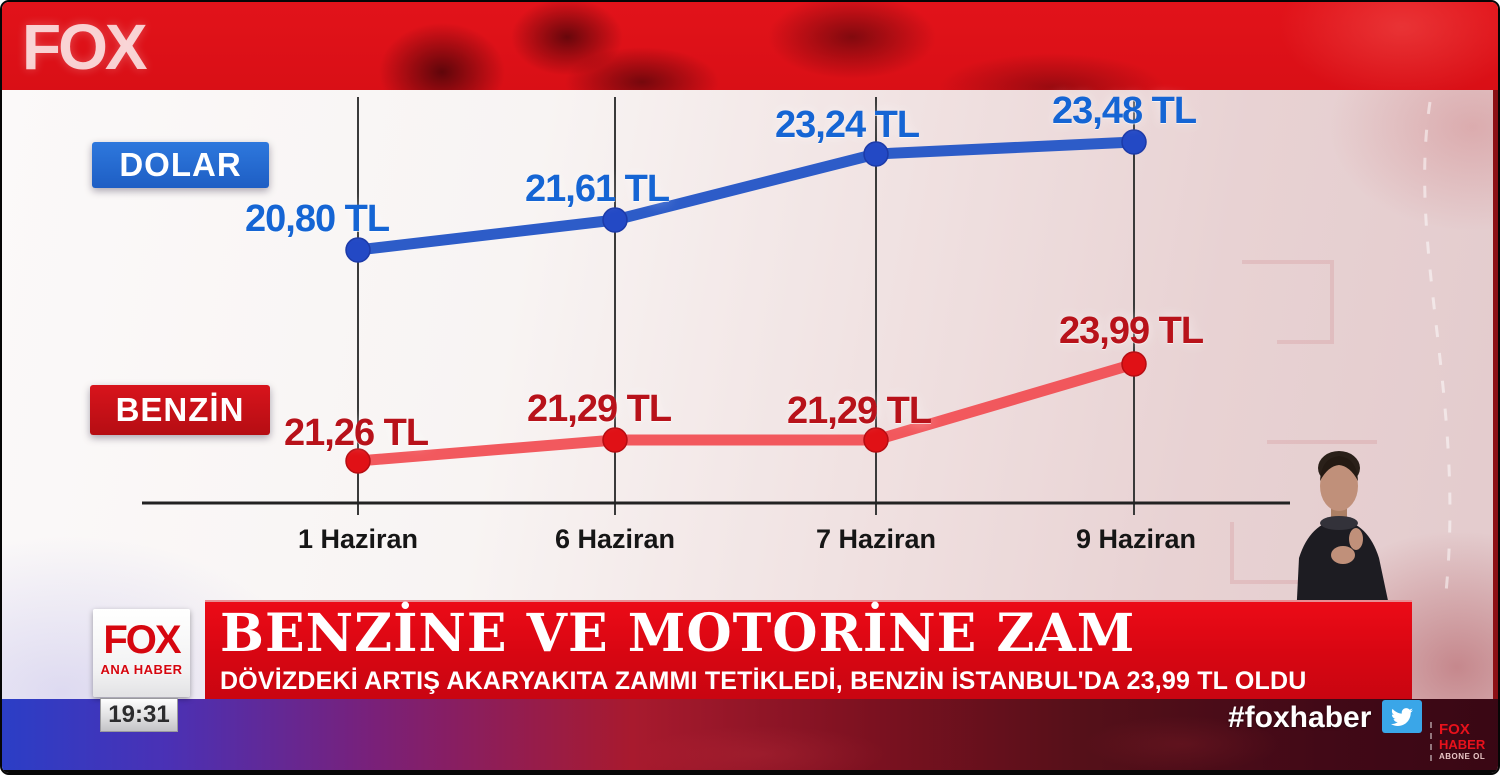  What do you see at coordinates (1462, 756) in the screenshot?
I see `badge-abone-ol-text: ABONE OL` at bounding box center [1462, 756].